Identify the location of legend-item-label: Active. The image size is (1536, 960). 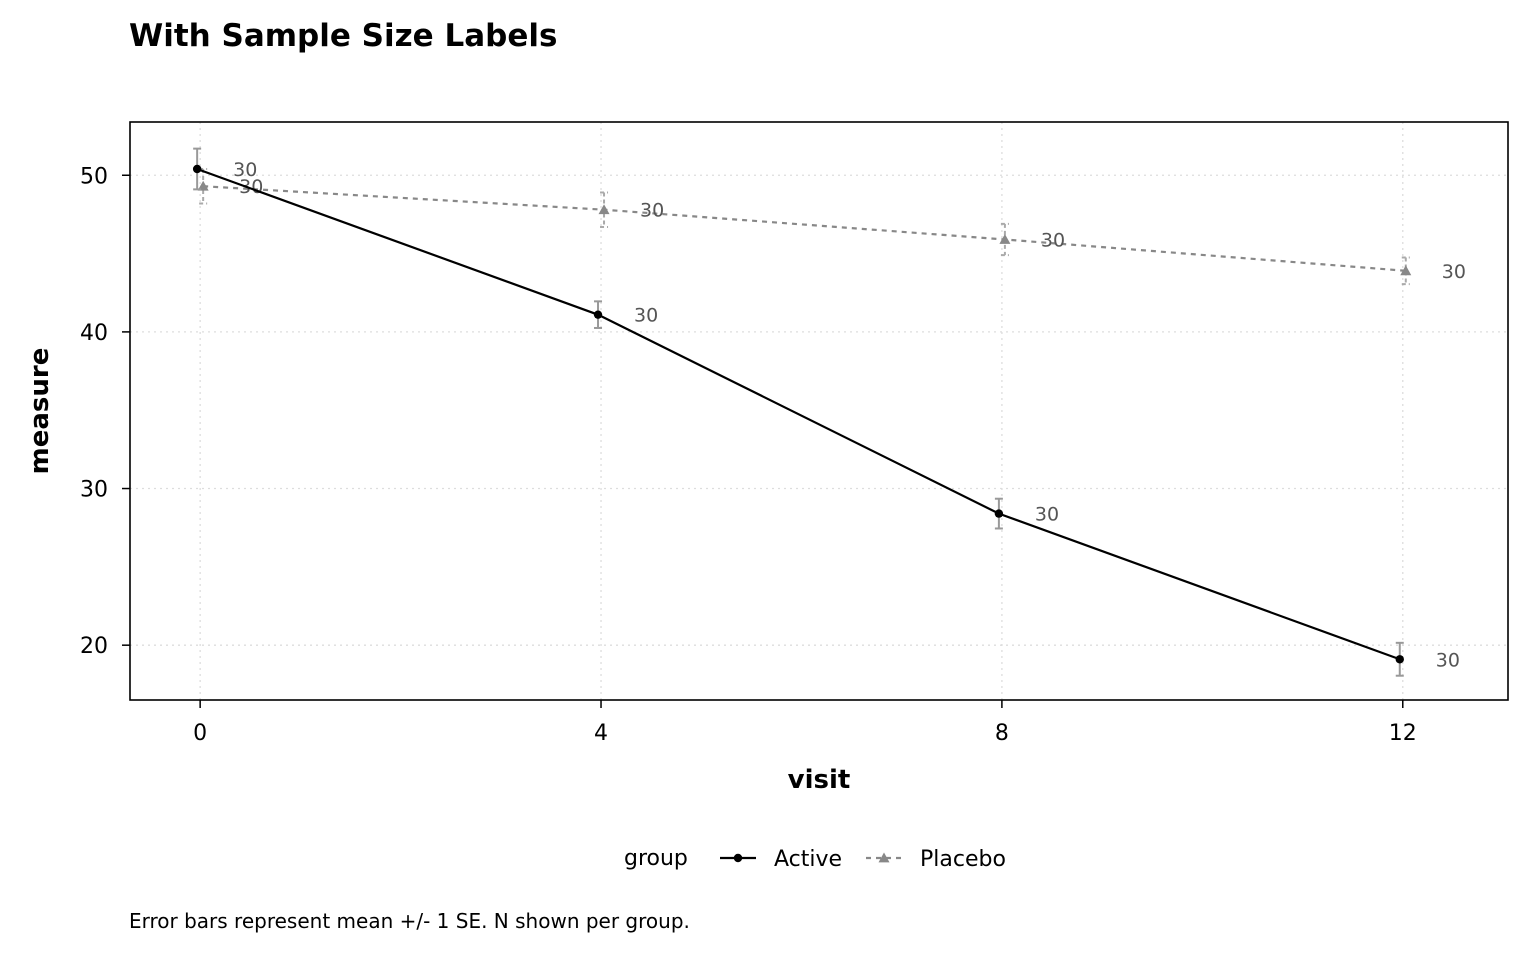
(808, 859).